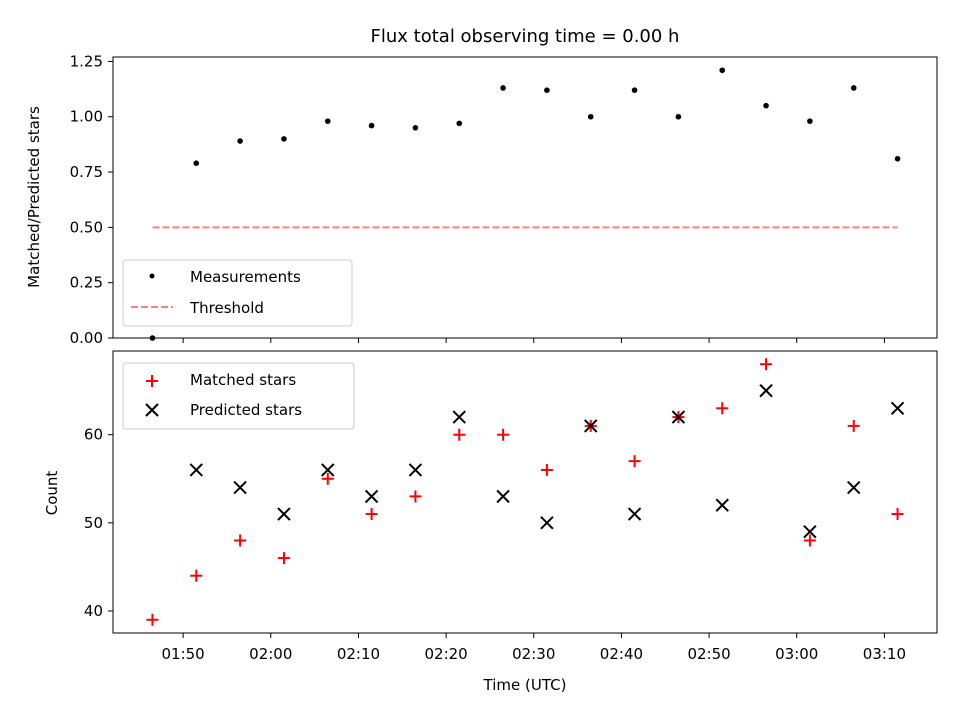 This screenshot has height=720, width=960. Describe the element at coordinates (86, 227) in the screenshot. I see `y-tick-label: 0.50` at that location.